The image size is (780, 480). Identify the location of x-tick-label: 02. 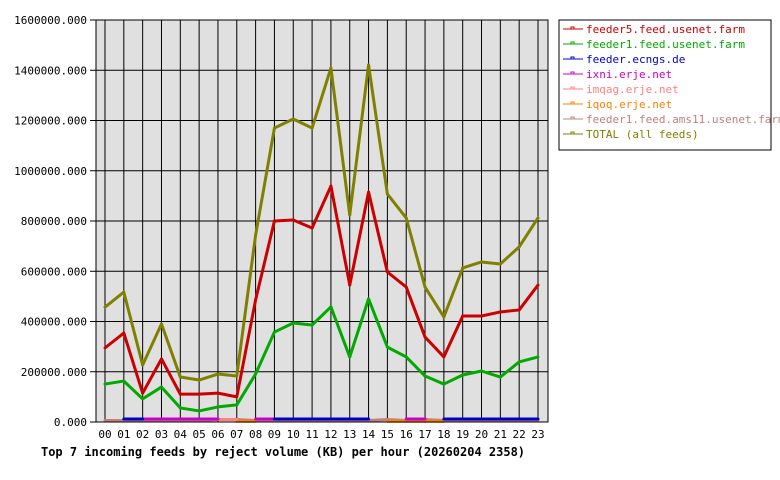
(142, 434).